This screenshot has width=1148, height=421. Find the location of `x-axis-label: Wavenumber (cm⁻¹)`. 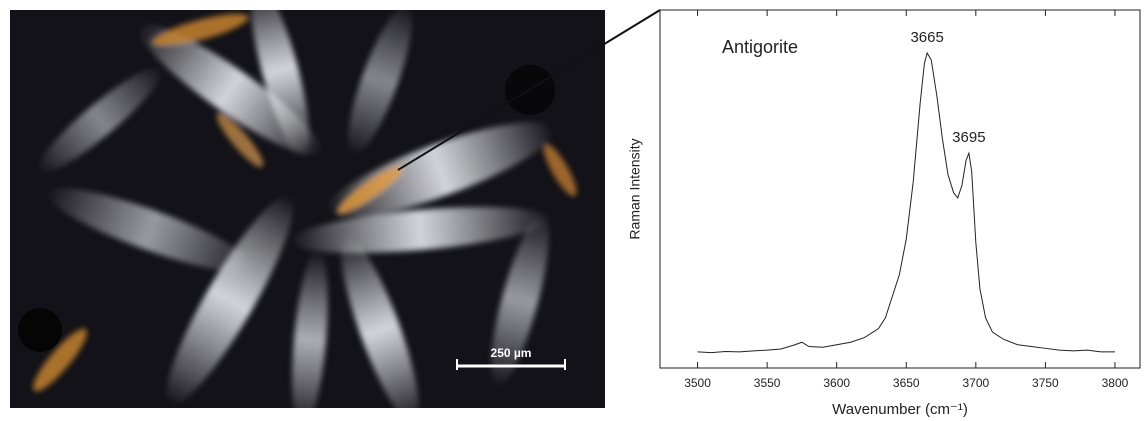

x-axis-label: Wavenumber (cm⁻¹) is located at coordinates (900, 409).